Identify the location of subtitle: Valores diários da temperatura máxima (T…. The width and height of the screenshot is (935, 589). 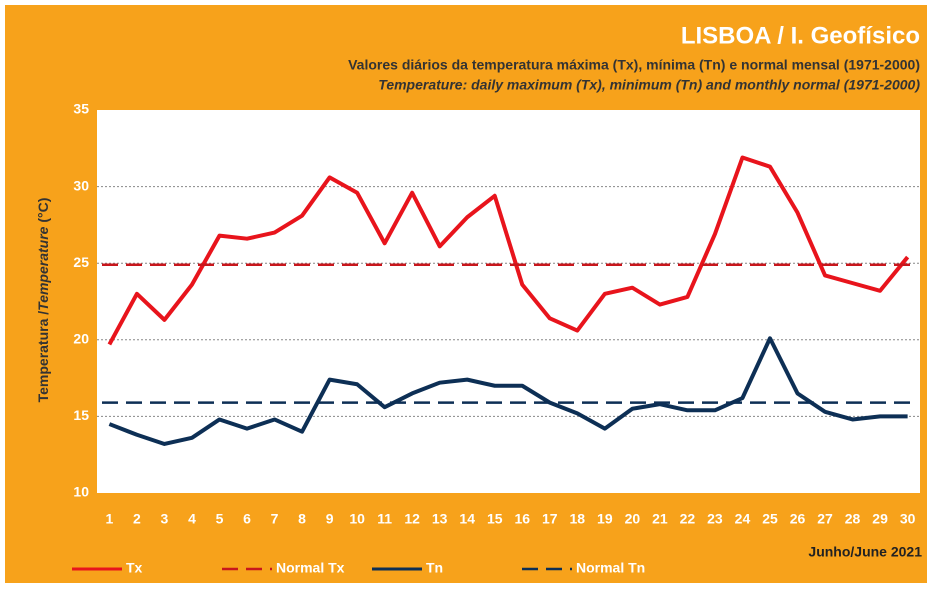
(634, 65).